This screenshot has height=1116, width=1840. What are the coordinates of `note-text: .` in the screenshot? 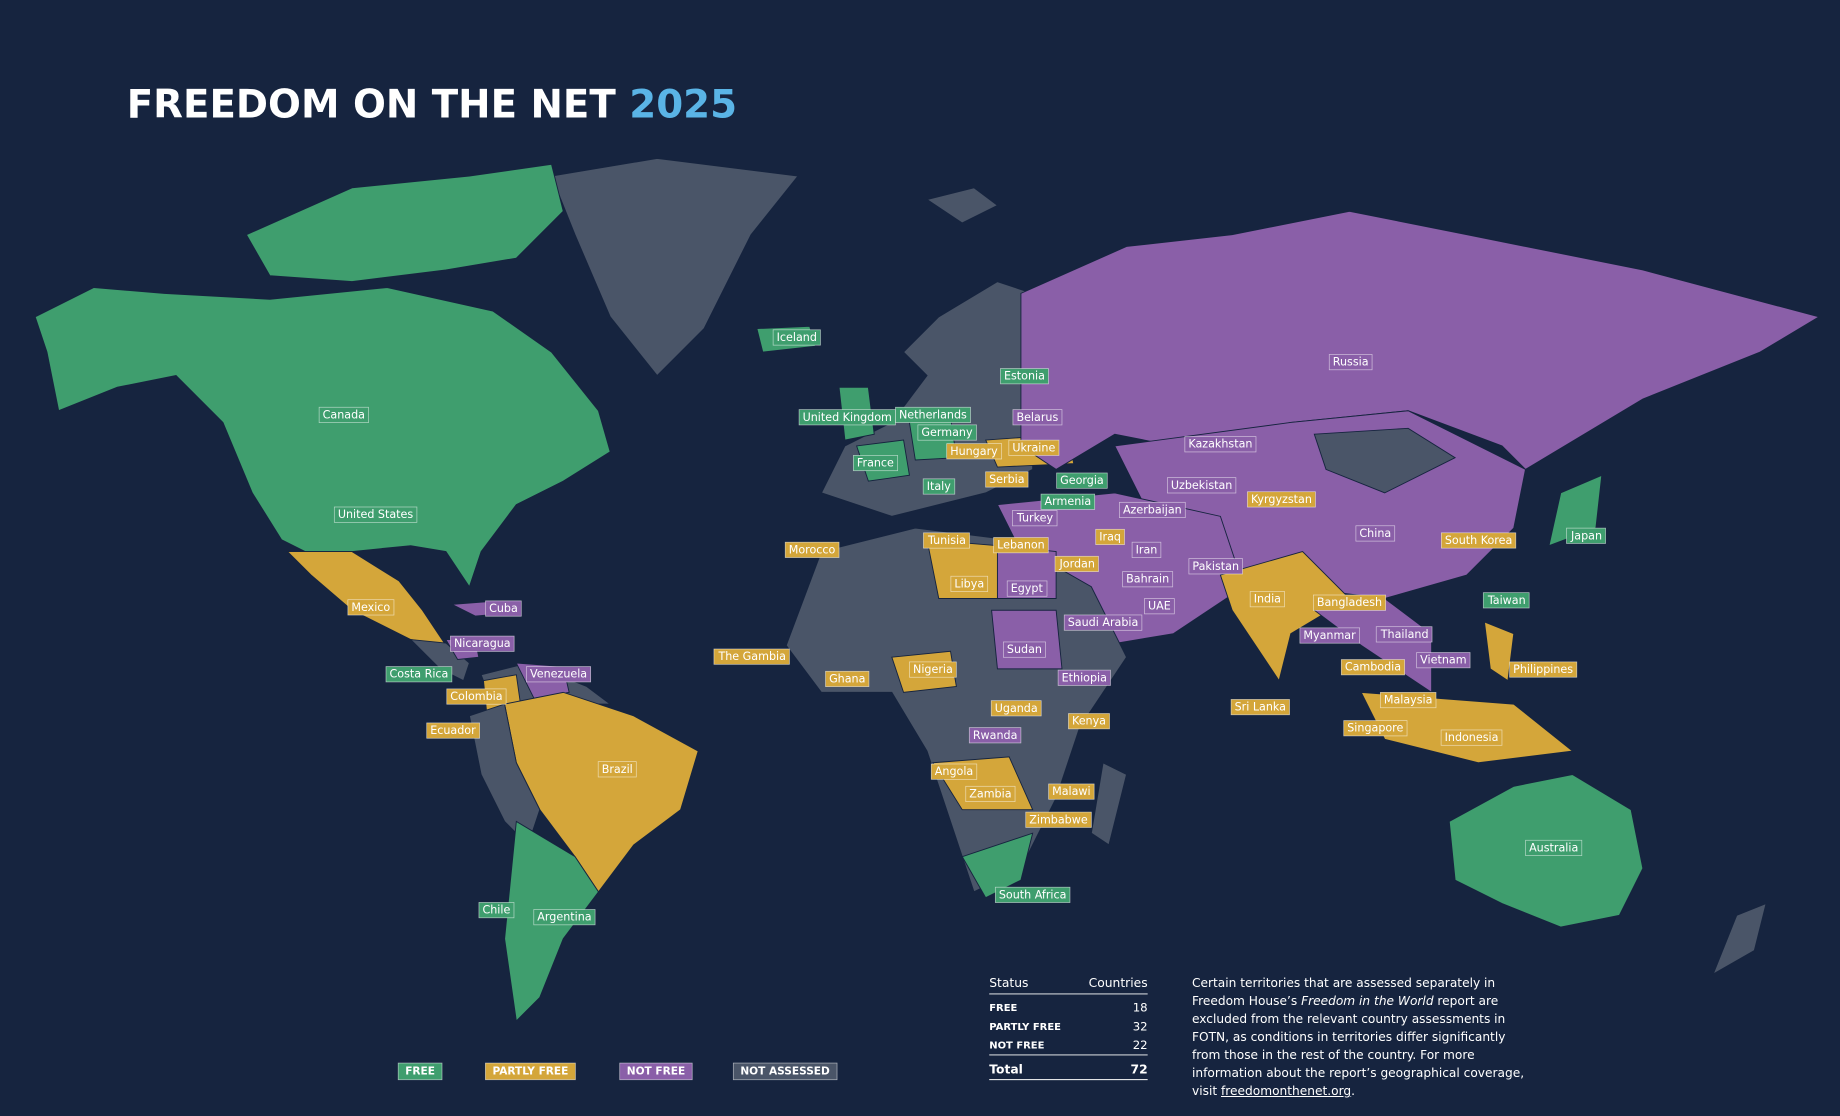 It's located at (1353, 1091).